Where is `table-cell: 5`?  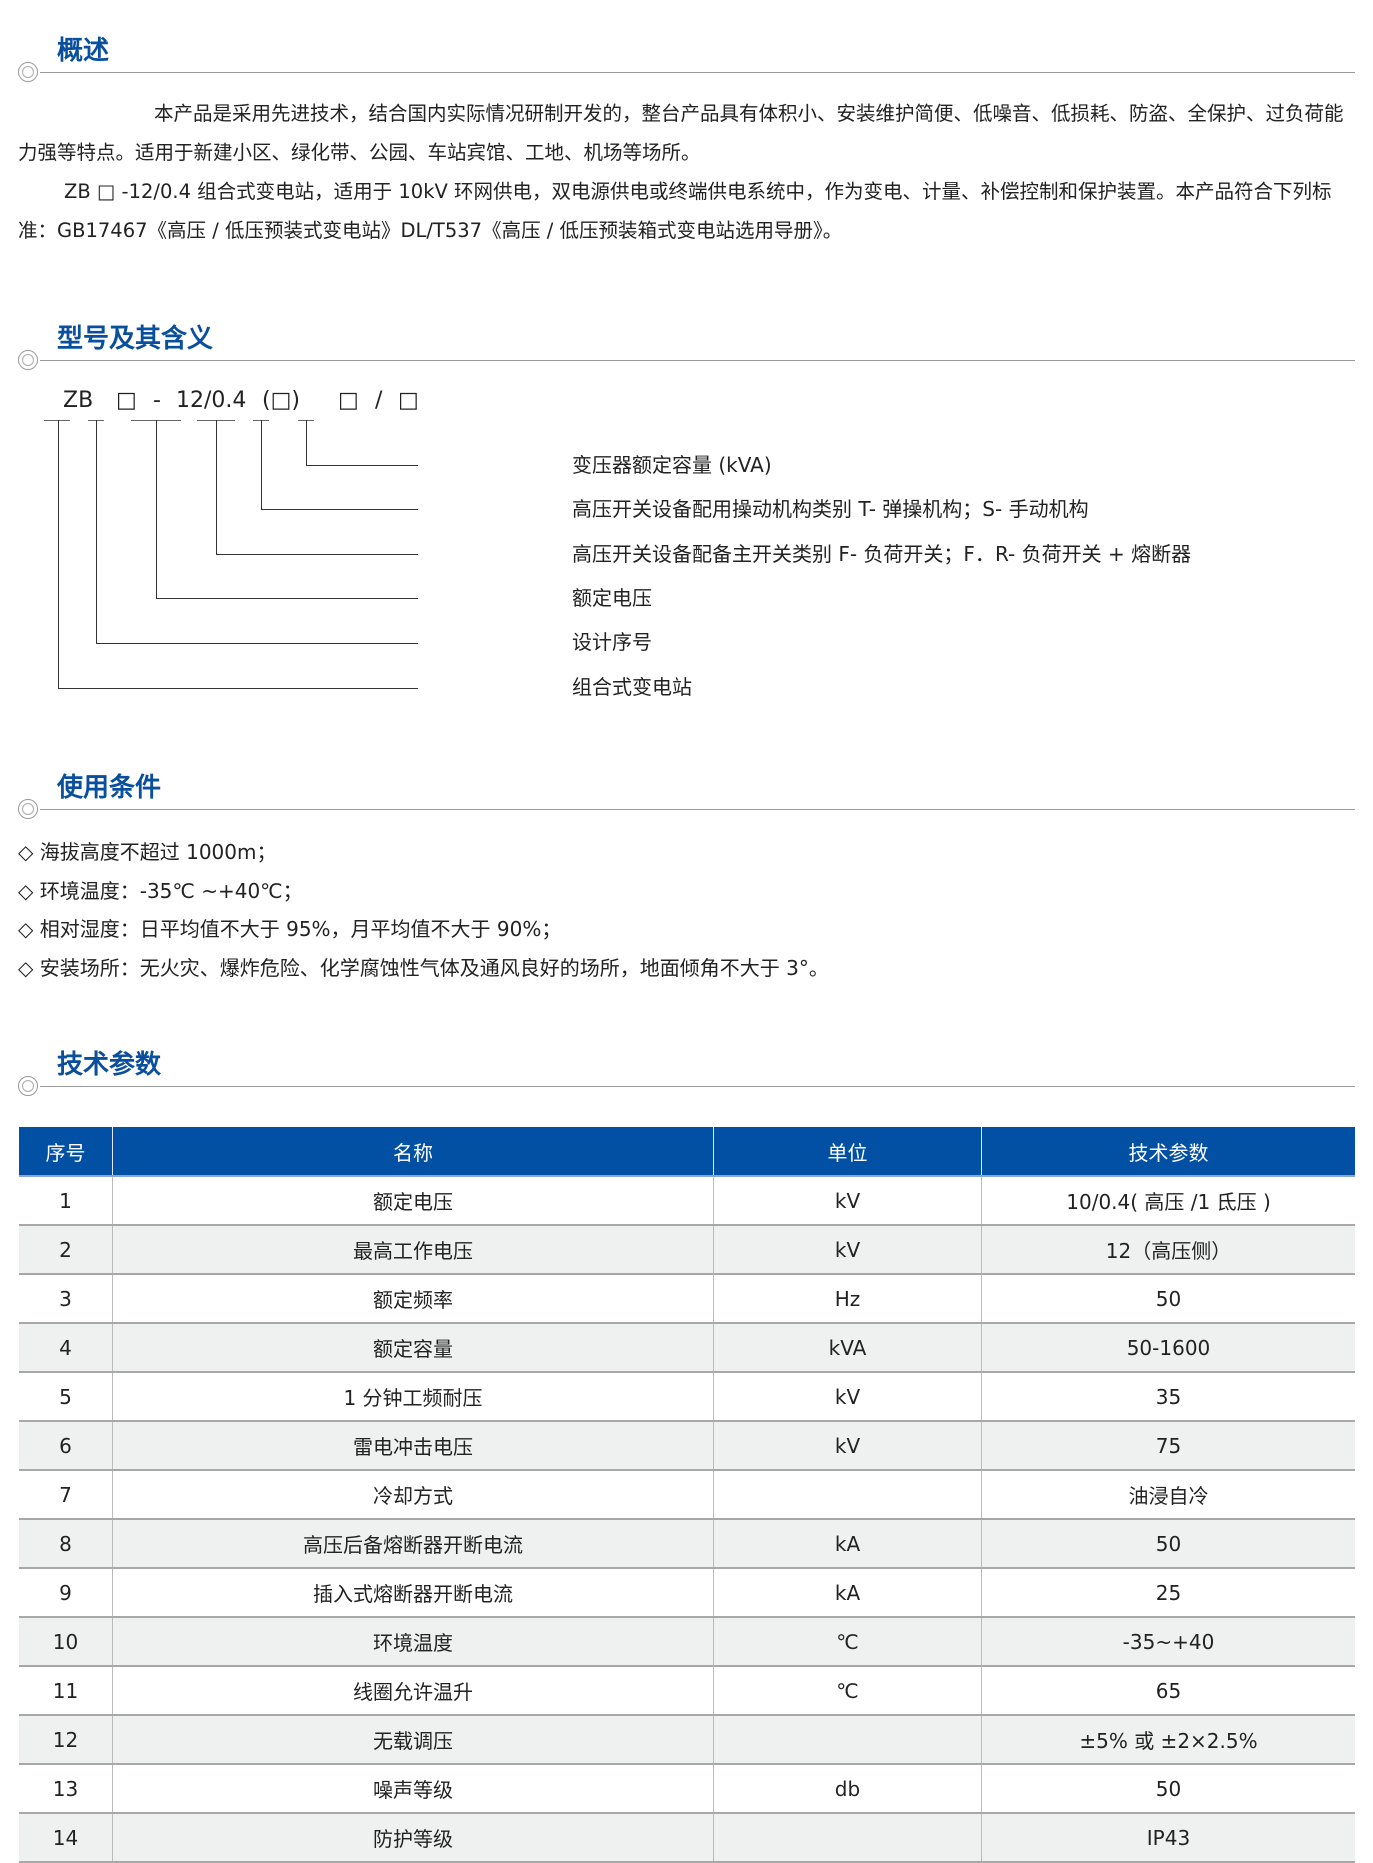
table-cell: 5 is located at coordinates (66, 1397).